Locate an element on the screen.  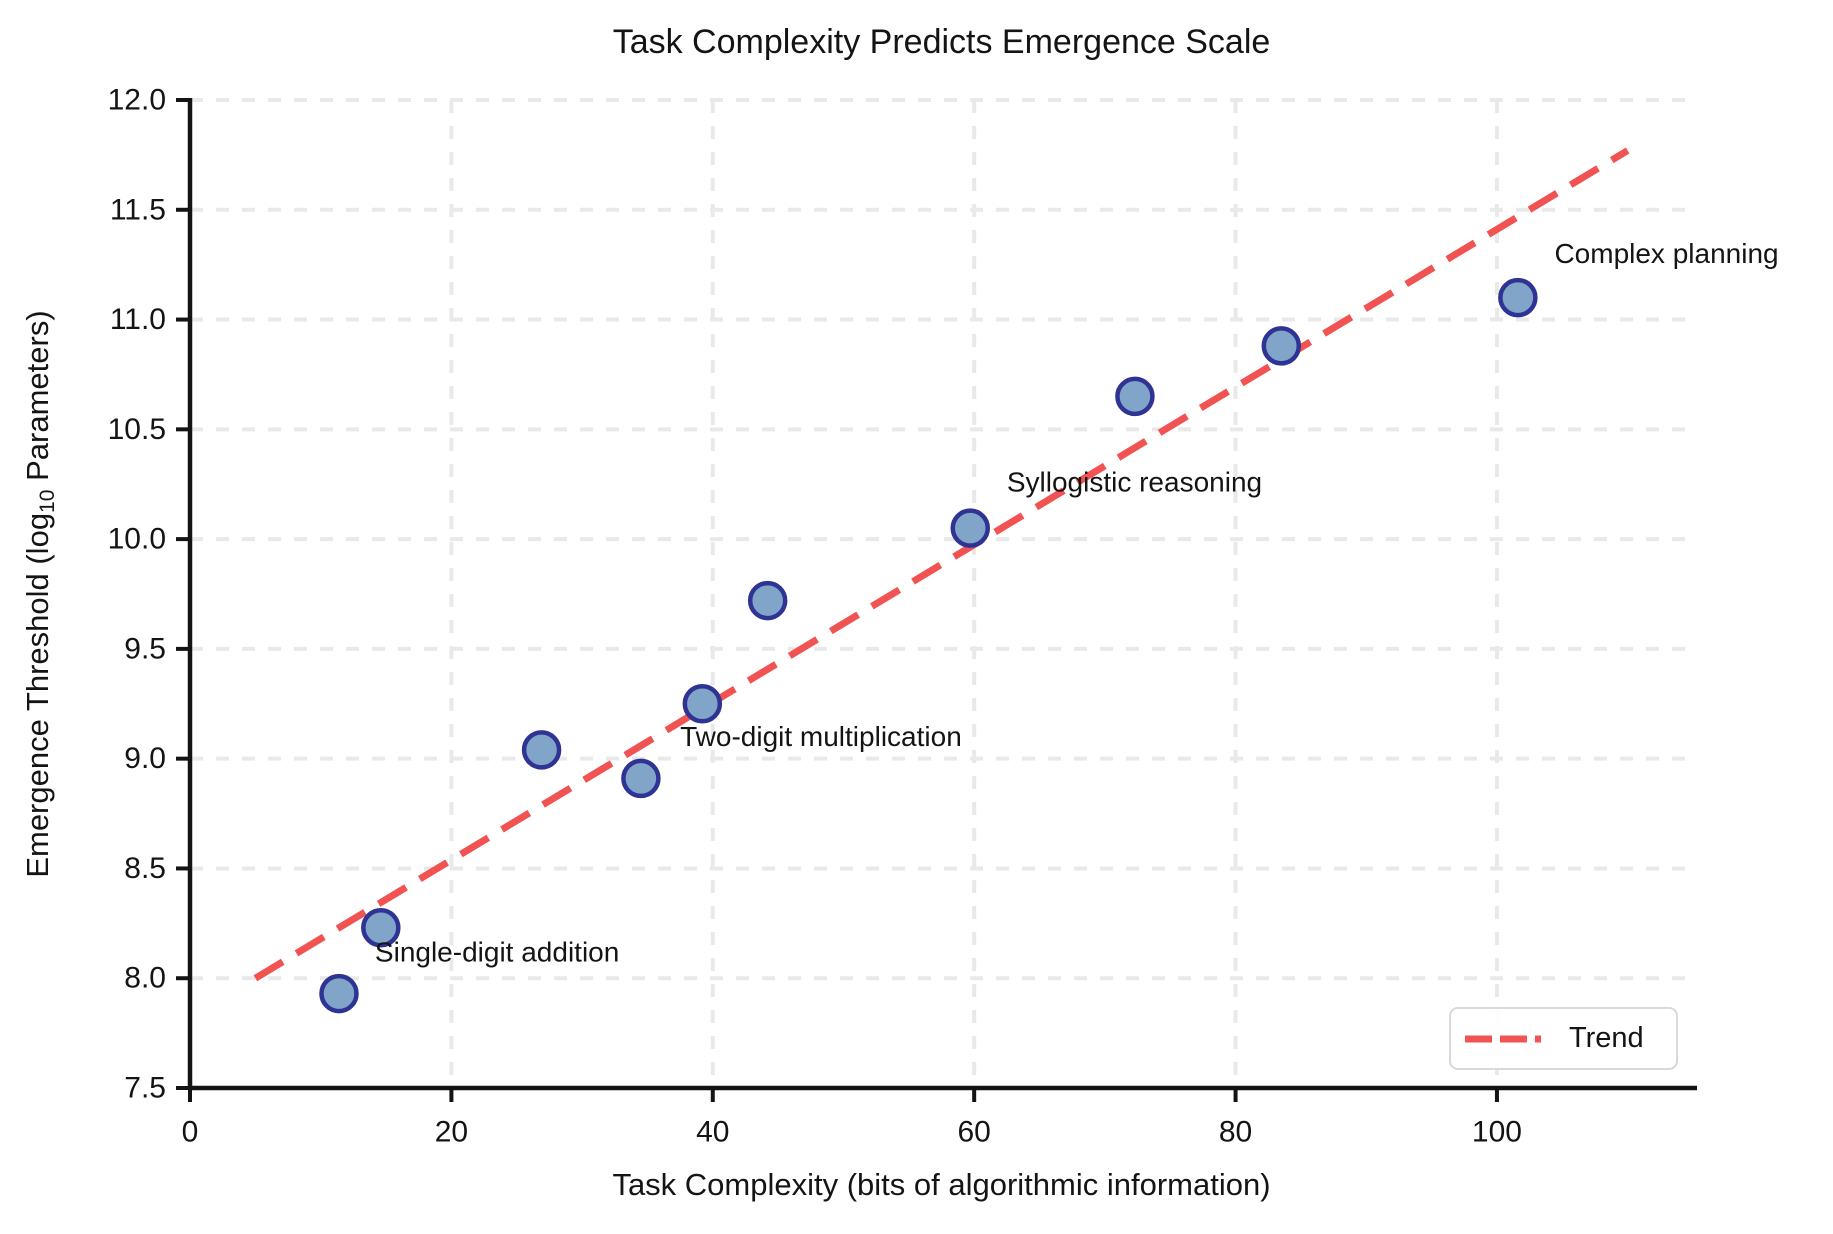
y-tick-label: 11.0 is located at coordinates (138, 319).